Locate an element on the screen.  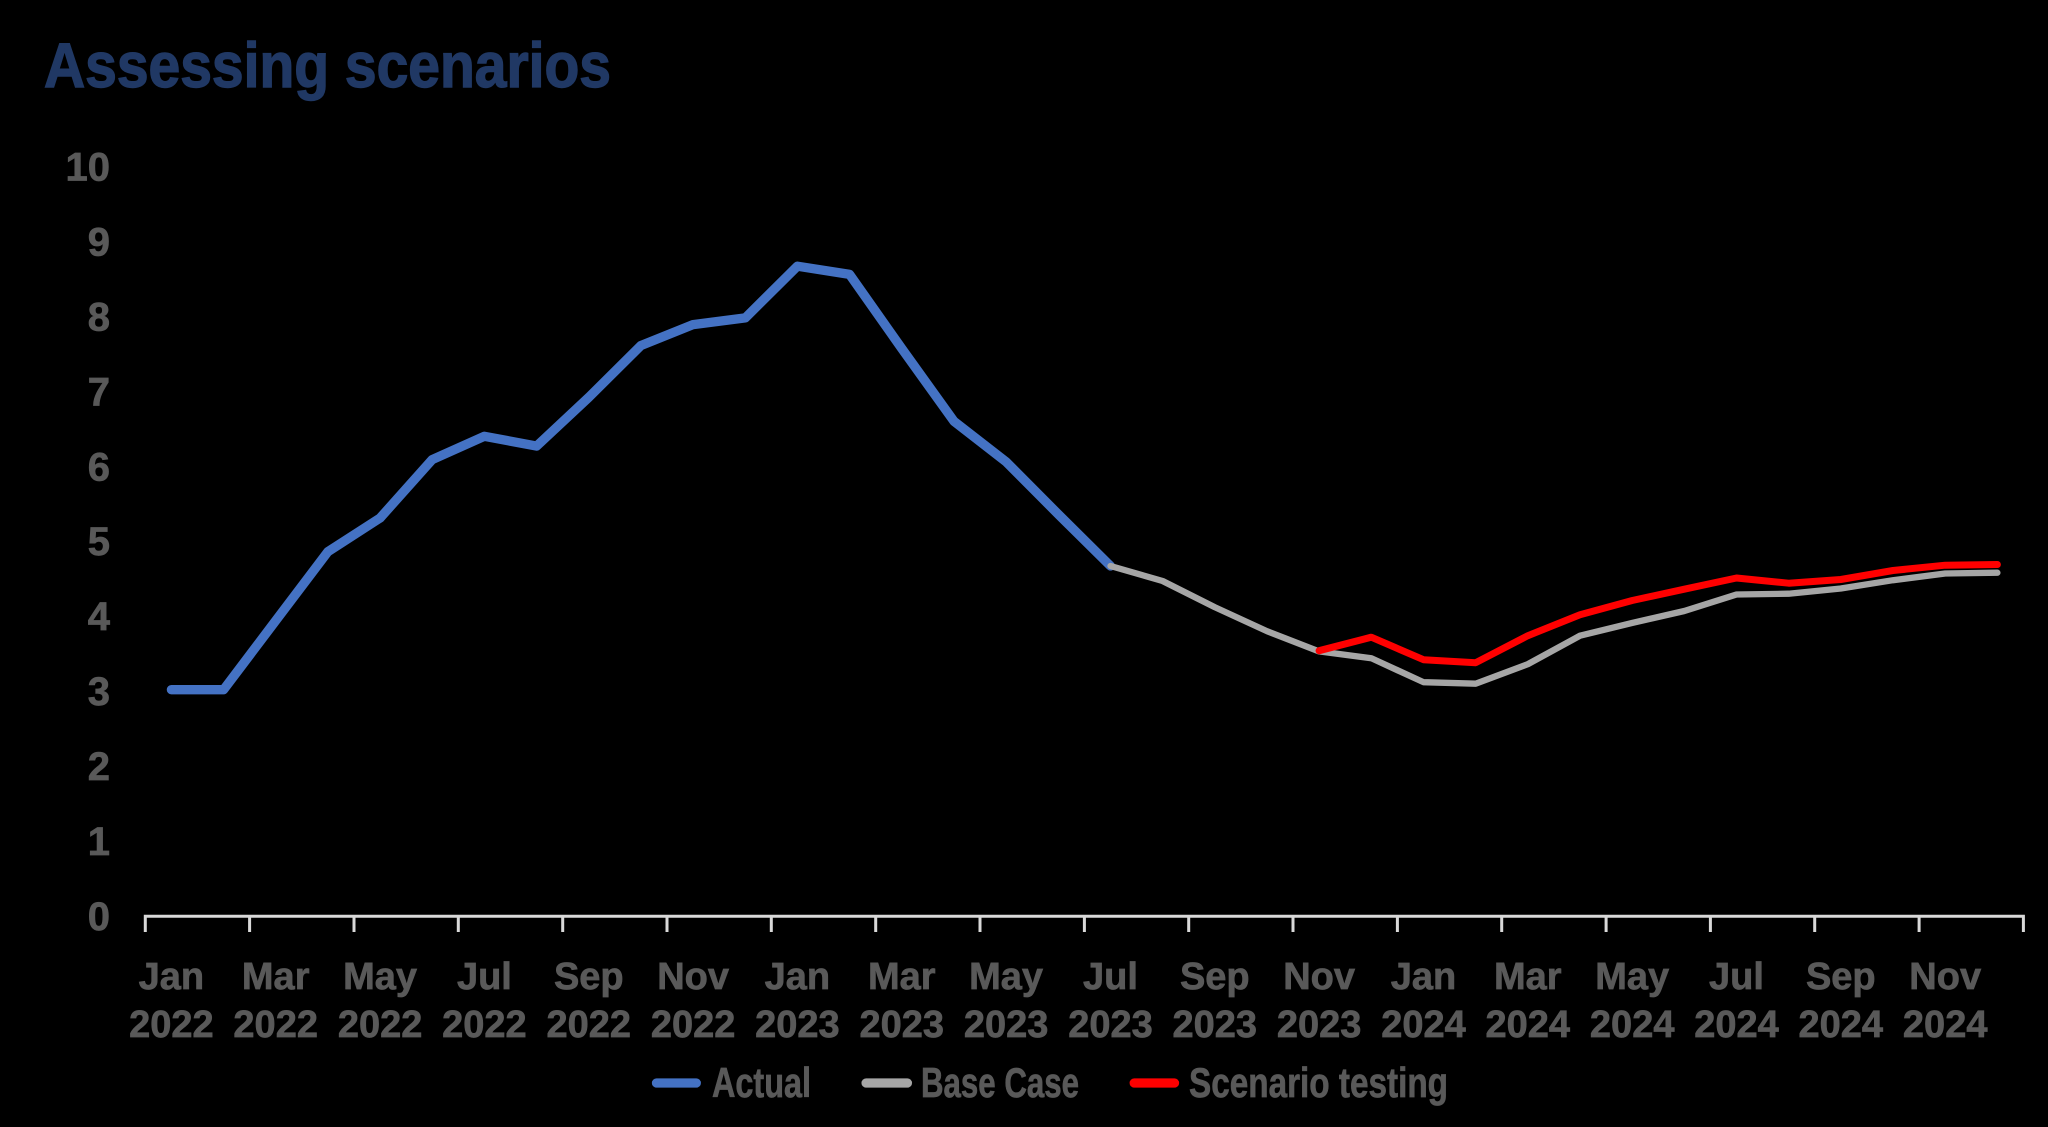
svg-text: 7 is located at coordinates (99, 392).